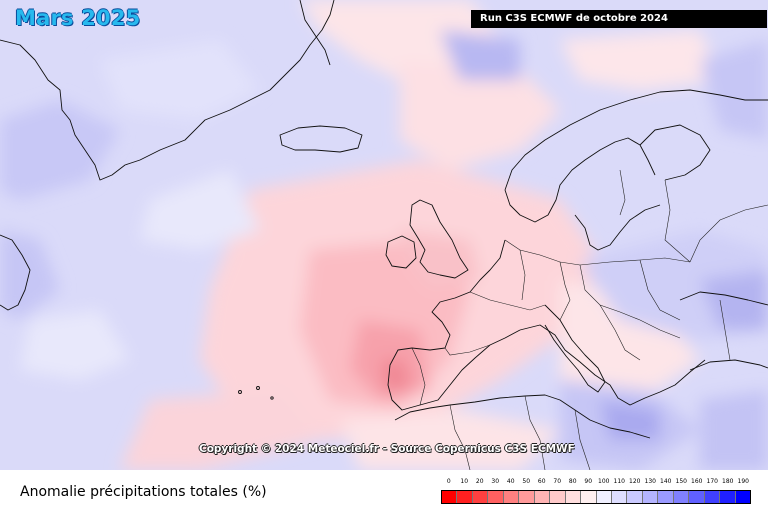 The image size is (768, 512). Describe the element at coordinates (321, 139) in the screenshot. I see `iceland-coast` at that location.